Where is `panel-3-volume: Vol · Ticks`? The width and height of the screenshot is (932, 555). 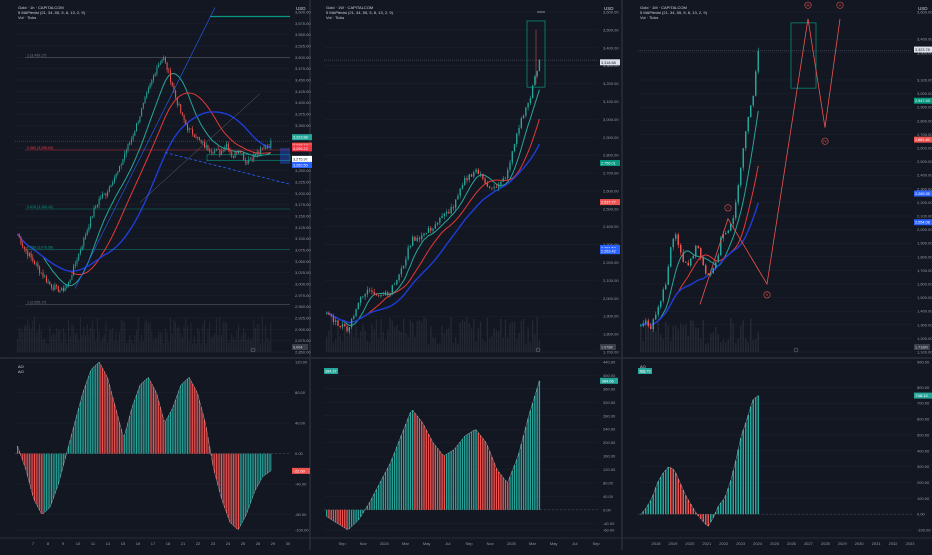
panel-3-volume: Vol · Ticks is located at coordinates (649, 17).